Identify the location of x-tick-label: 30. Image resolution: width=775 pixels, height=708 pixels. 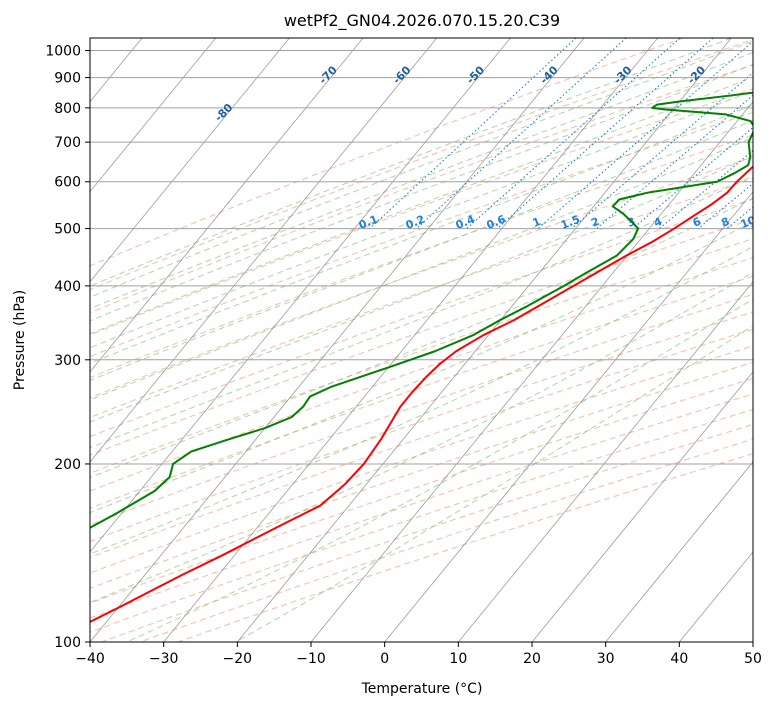
(606, 659).